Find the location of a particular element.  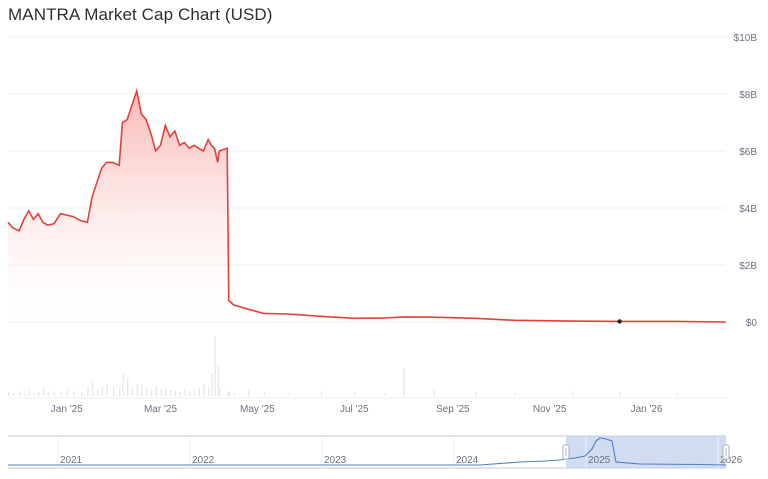

y-tick-label: $0 is located at coordinates (752, 323).